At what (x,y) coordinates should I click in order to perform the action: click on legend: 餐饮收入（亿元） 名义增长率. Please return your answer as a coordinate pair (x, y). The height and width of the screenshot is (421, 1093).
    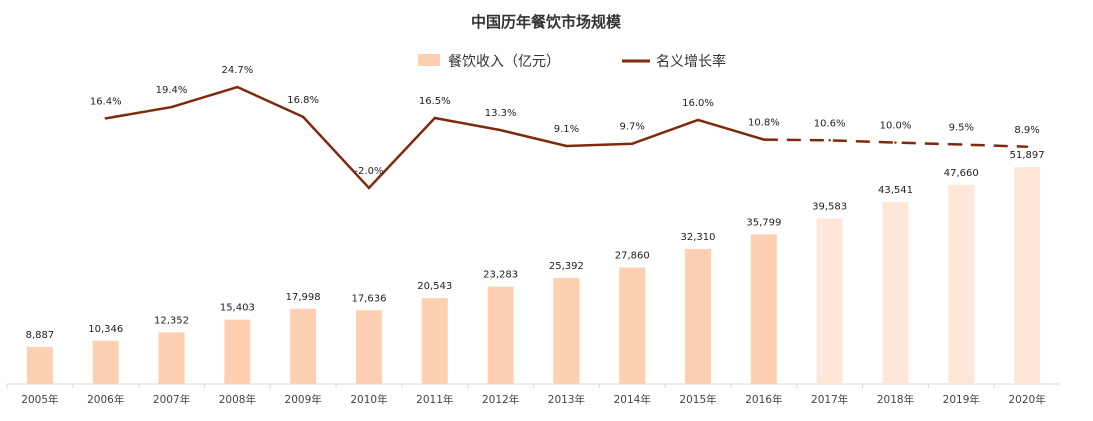
    Looking at the image, I should click on (572, 61).